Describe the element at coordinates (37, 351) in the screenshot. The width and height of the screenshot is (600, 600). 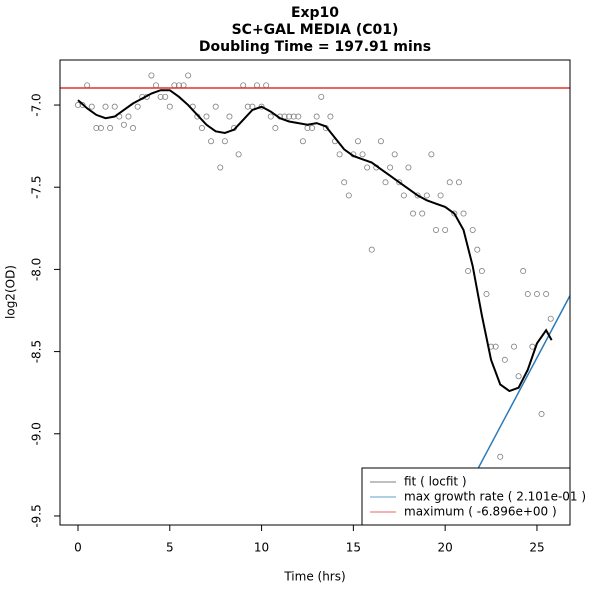
I see `y-tick-label: -8.5` at that location.